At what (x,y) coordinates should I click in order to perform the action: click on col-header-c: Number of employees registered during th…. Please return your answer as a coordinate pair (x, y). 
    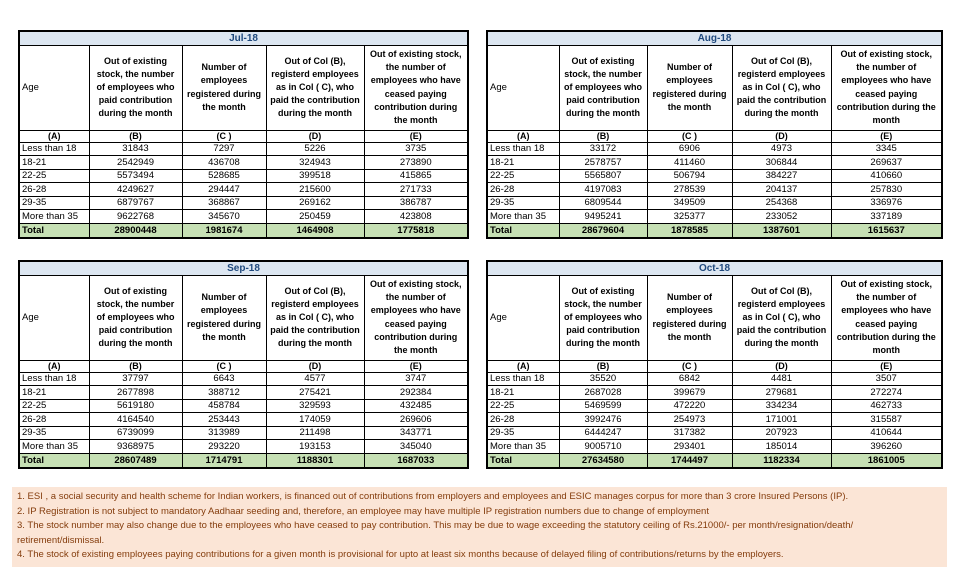
    Looking at the image, I should click on (689, 317).